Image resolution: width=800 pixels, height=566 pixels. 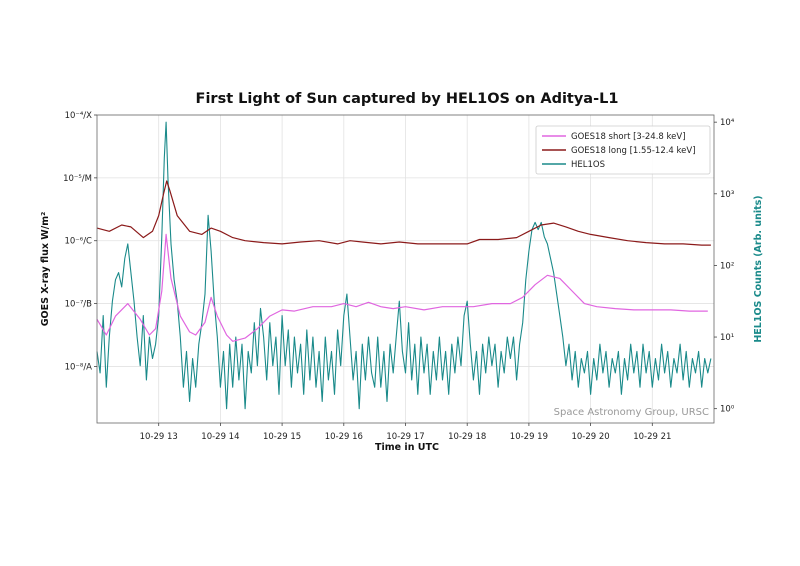 I want to click on right-tick-label: 10⁴, so click(x=727, y=123).